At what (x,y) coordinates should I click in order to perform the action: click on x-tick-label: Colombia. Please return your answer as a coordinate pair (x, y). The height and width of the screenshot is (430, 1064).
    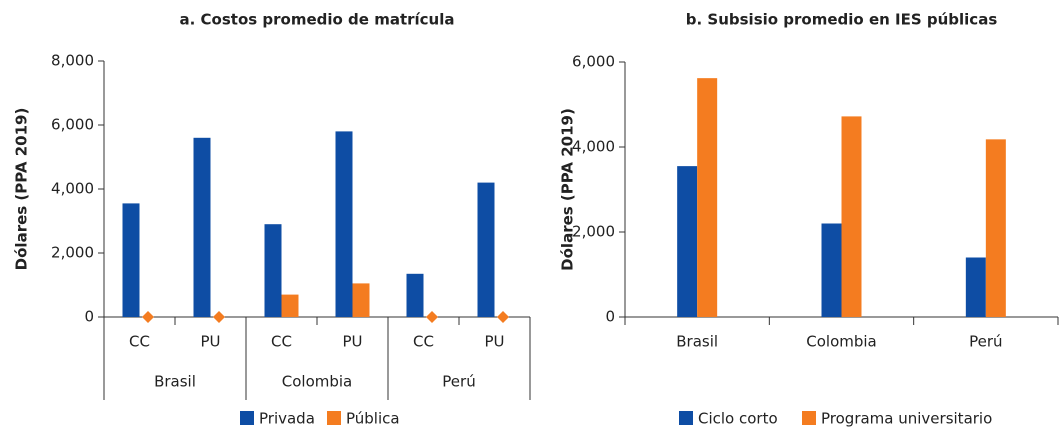
    Looking at the image, I should click on (841, 342).